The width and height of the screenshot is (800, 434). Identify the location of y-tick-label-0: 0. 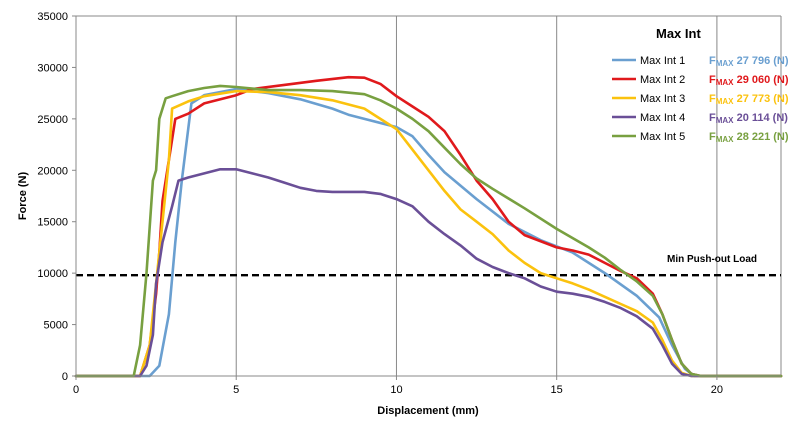
(65, 377).